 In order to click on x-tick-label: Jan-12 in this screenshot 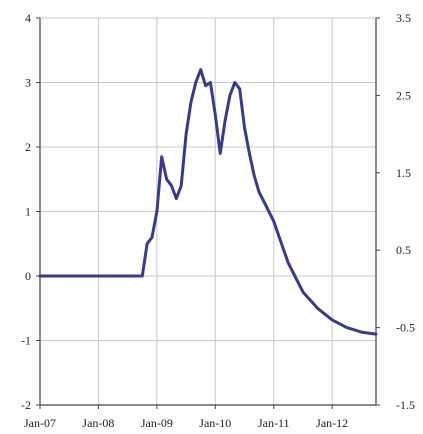, I will do `click(332, 423)`.